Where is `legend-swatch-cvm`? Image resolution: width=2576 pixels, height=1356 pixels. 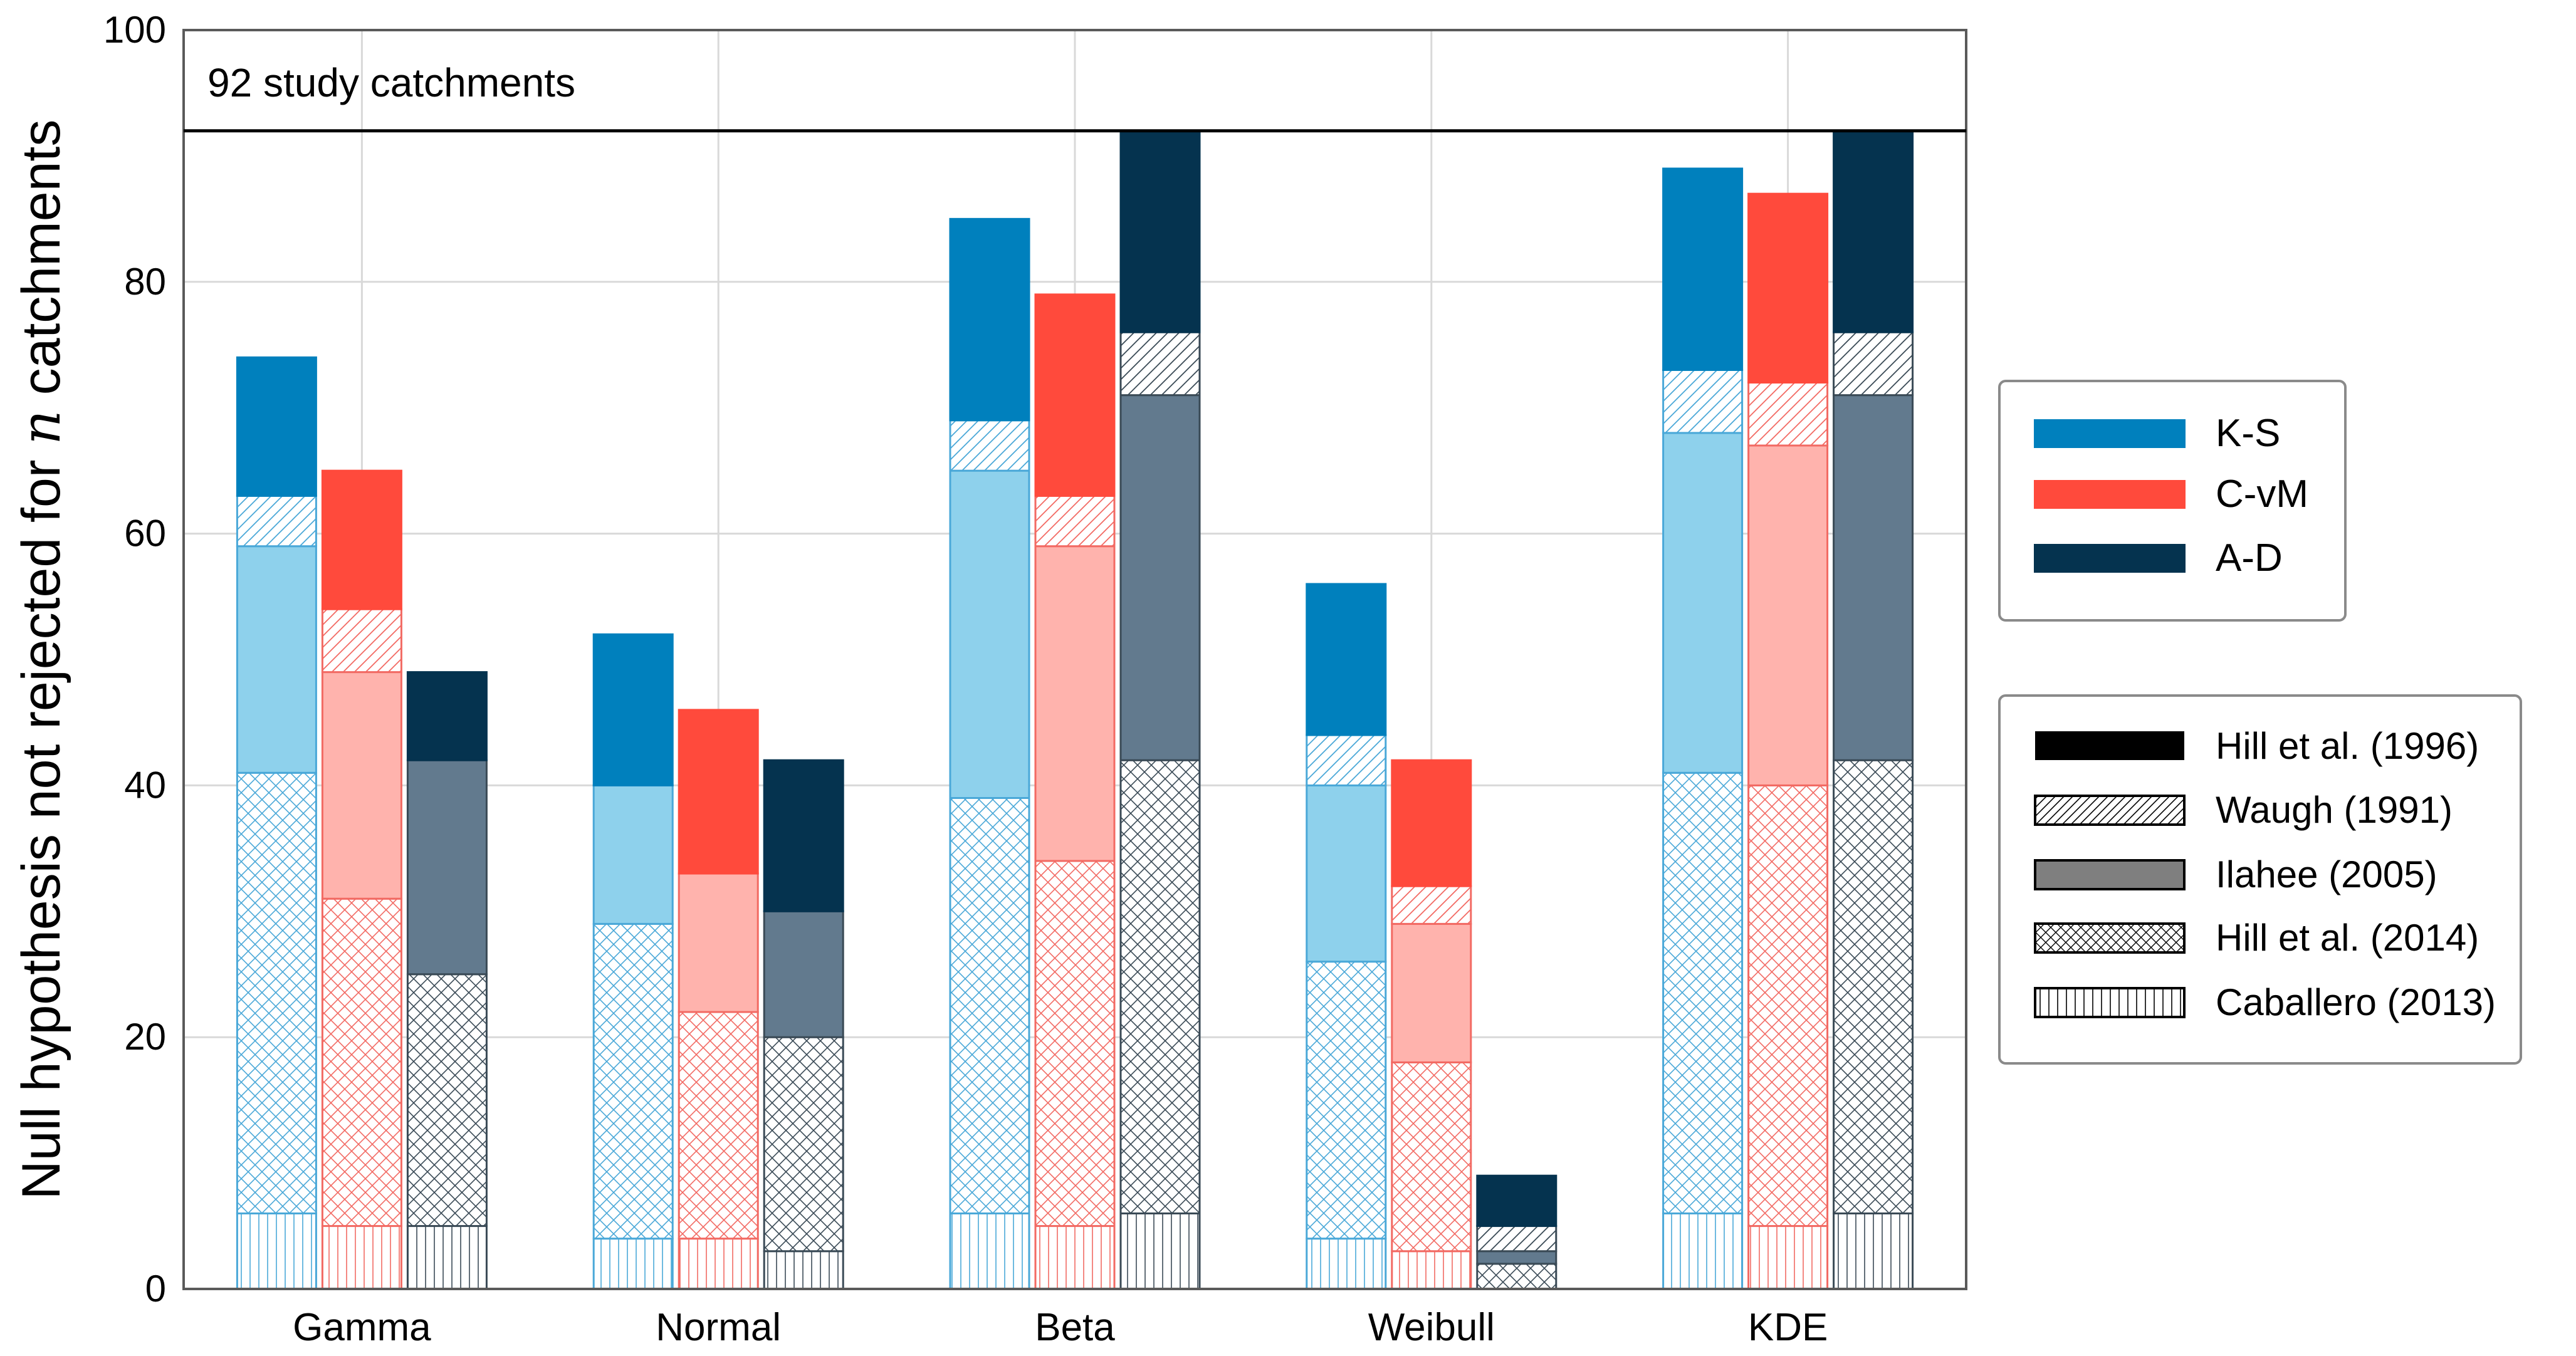 legend-swatch-cvm is located at coordinates (2110, 494).